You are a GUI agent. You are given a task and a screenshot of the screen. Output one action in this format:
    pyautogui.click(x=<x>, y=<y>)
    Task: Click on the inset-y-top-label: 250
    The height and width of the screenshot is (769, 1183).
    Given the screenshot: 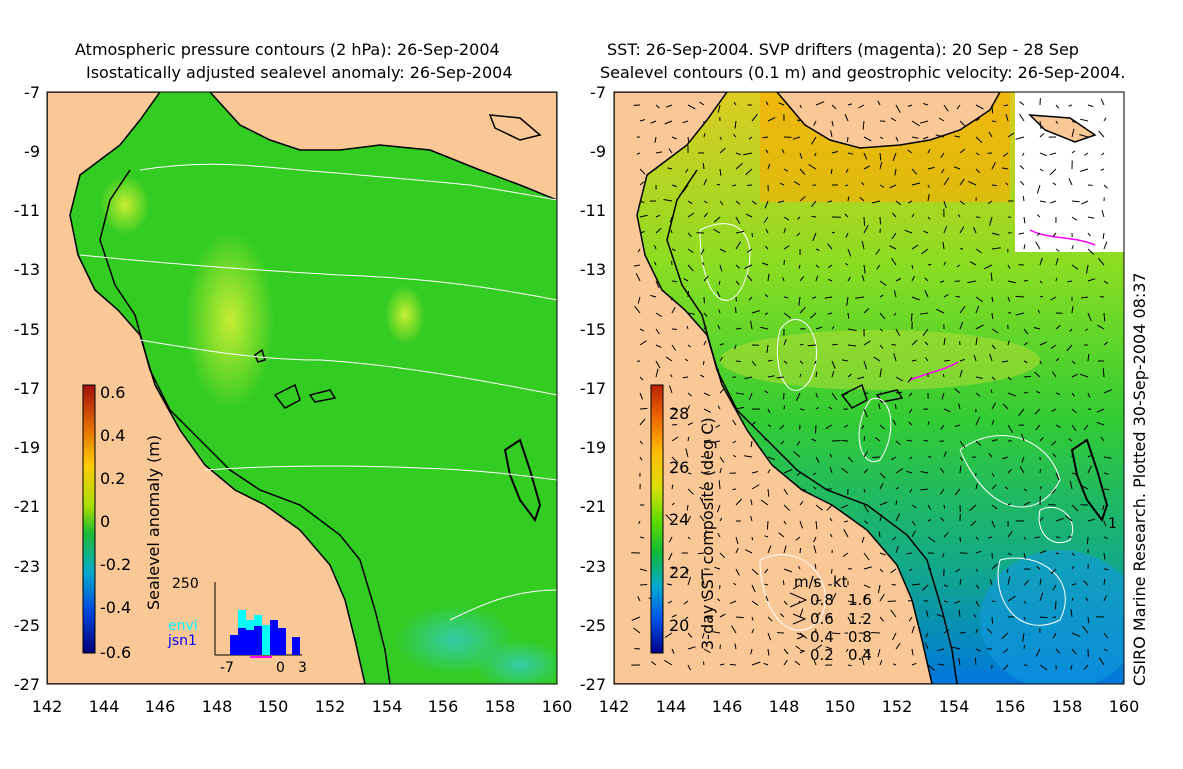 What is the action you would take?
    pyautogui.click(x=185, y=584)
    